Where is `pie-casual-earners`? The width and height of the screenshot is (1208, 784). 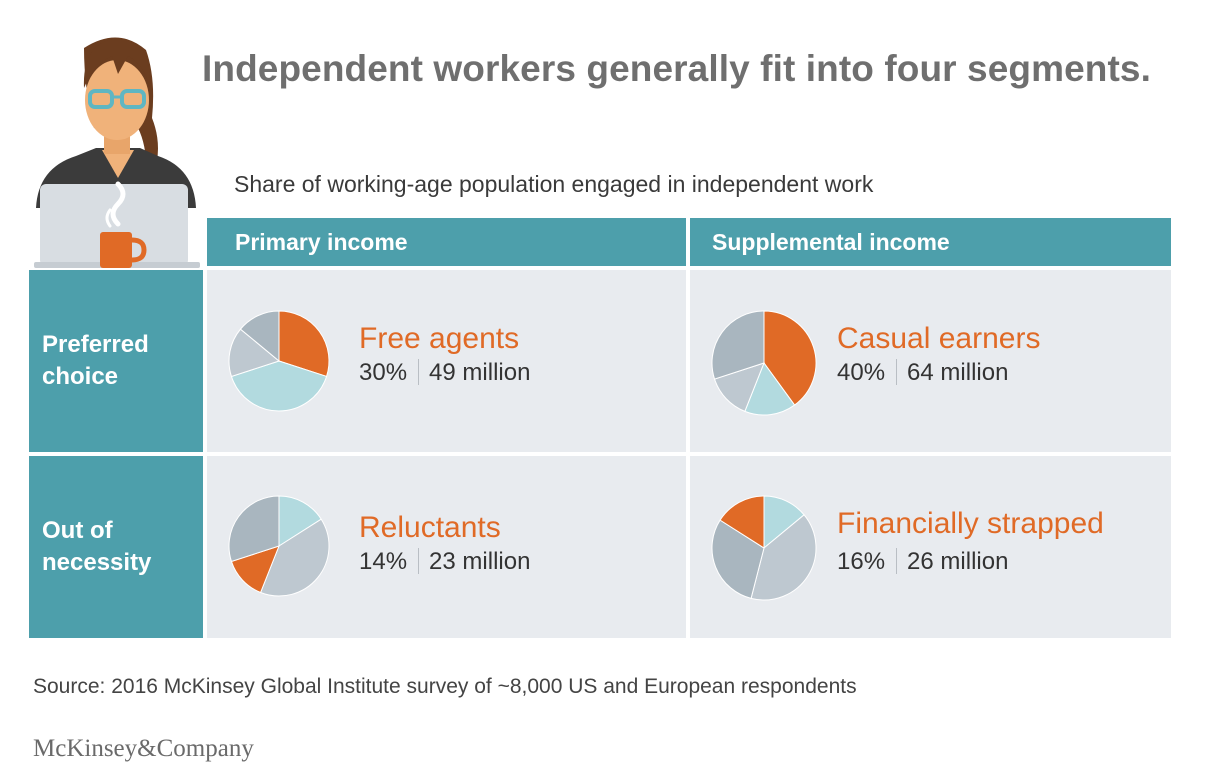
pie-casual-earners is located at coordinates (764, 363).